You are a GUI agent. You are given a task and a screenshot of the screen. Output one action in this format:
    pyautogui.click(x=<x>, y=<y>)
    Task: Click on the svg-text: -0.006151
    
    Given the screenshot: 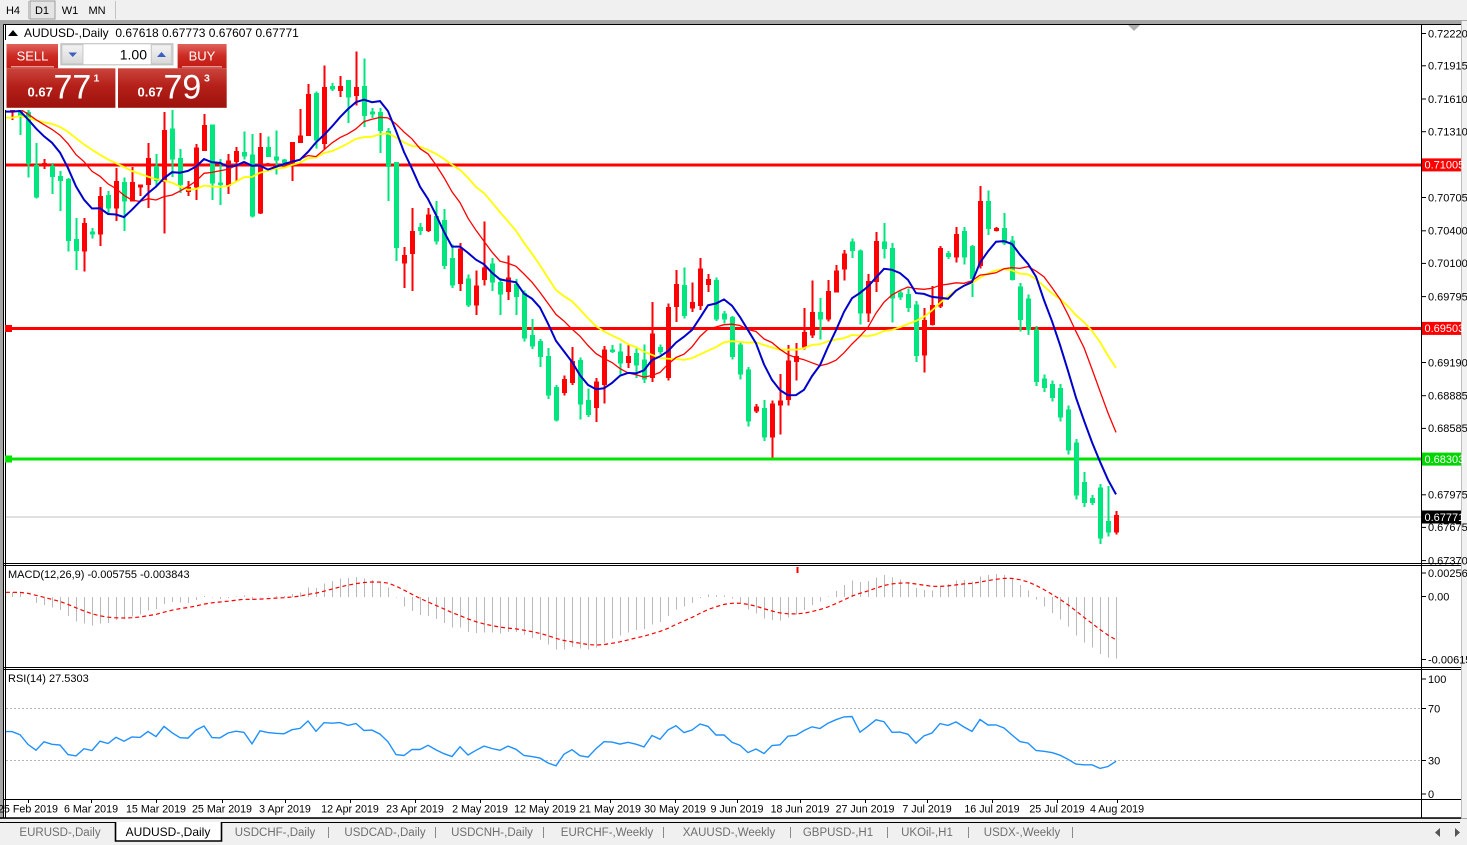 What is the action you would take?
    pyautogui.click(x=1447, y=660)
    